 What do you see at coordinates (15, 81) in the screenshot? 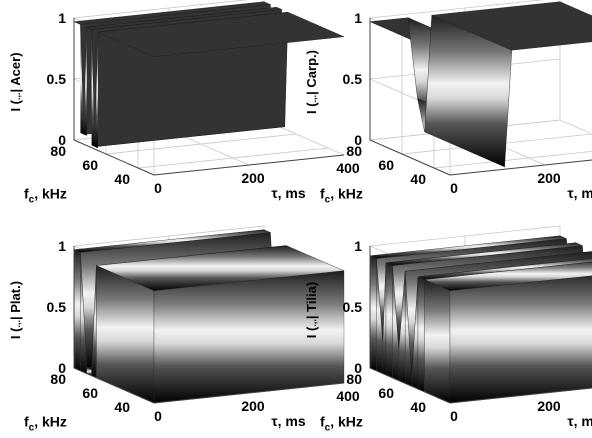
I see `i-axis-label: I (.,.| Acer)` at bounding box center [15, 81].